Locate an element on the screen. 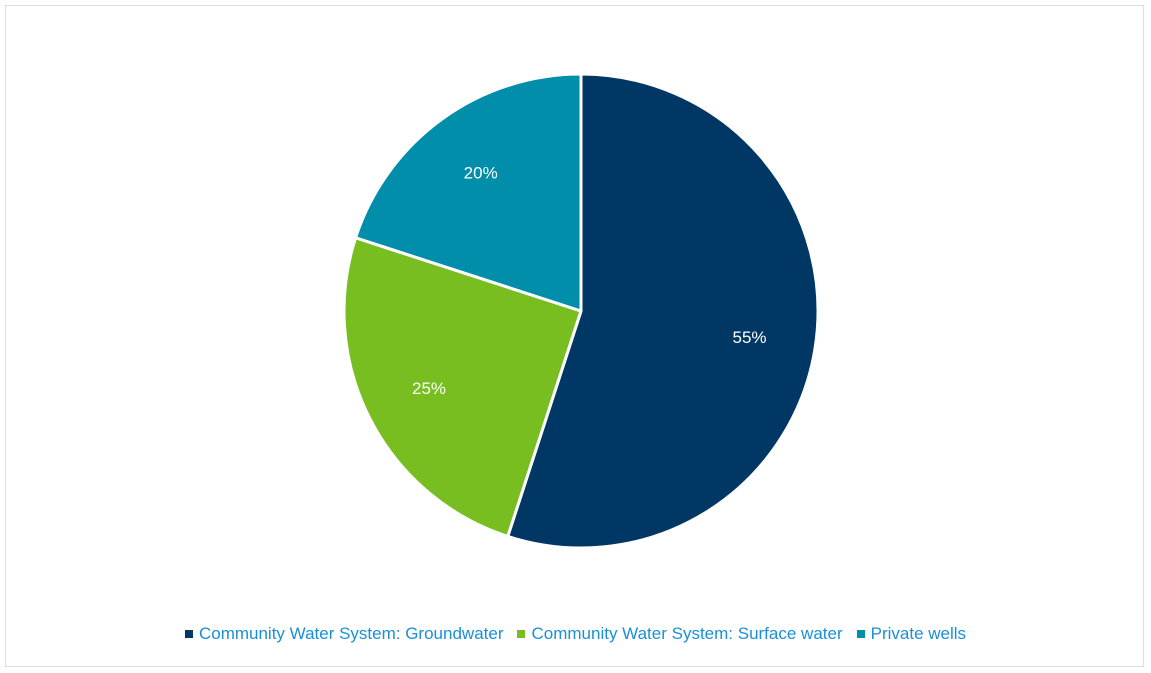  legend-item-2: Community Water System: Surface water is located at coordinates (680, 634).